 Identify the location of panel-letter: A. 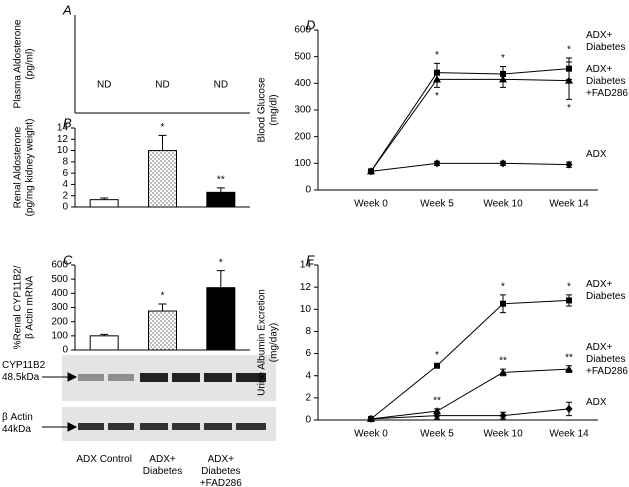
(67, 9).